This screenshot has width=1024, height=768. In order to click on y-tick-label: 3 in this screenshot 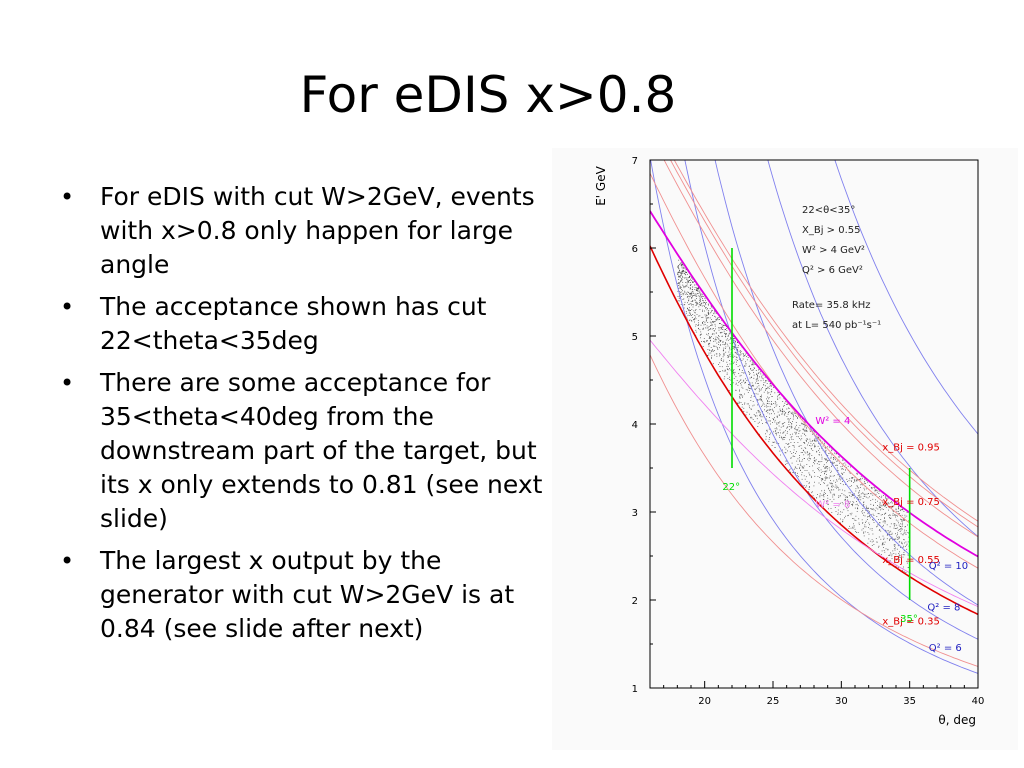, I will do `click(635, 513)`.